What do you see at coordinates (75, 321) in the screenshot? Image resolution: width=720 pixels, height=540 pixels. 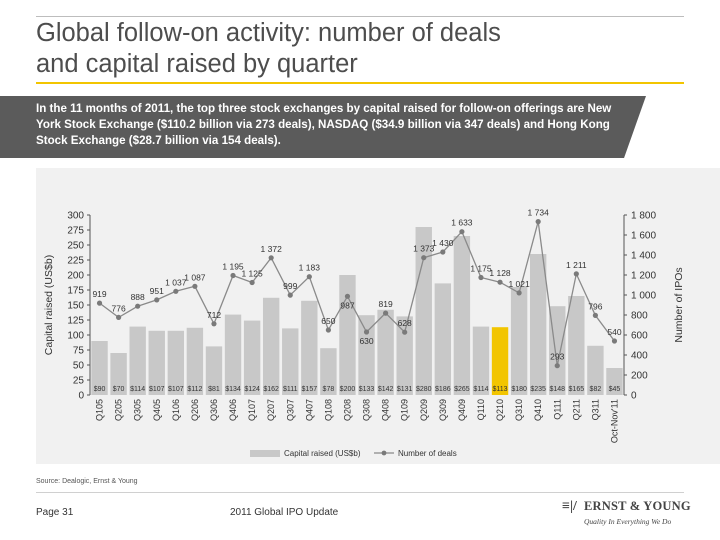 I see `left-tick-label: 125` at bounding box center [75, 321].